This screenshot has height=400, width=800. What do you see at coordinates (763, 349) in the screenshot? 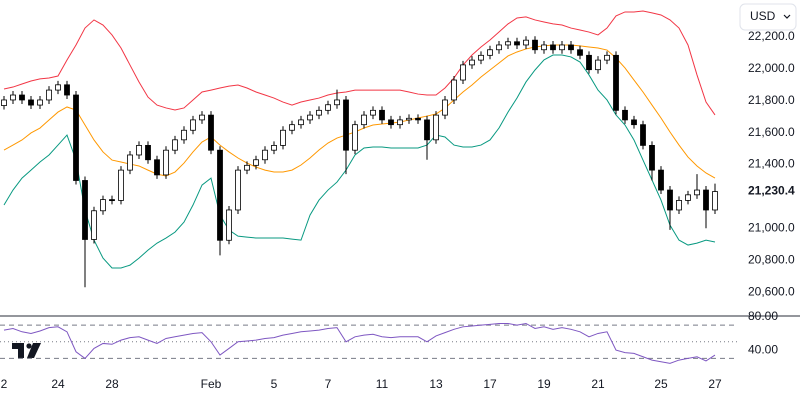
I see `rsi-tick-label: 40.00` at bounding box center [763, 349].